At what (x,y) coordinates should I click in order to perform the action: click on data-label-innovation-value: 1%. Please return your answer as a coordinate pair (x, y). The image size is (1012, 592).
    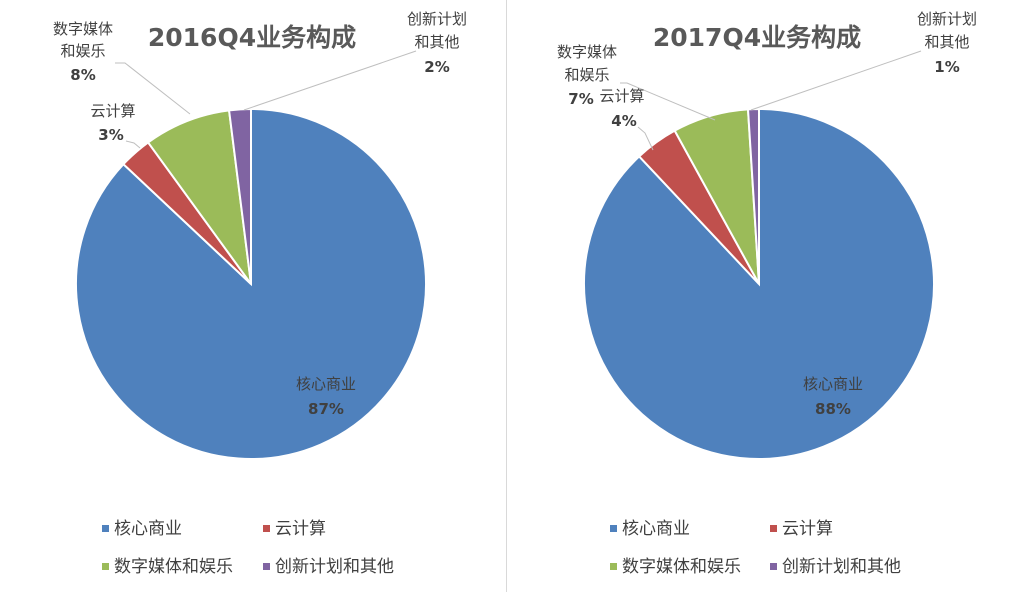
    Looking at the image, I should click on (946, 67).